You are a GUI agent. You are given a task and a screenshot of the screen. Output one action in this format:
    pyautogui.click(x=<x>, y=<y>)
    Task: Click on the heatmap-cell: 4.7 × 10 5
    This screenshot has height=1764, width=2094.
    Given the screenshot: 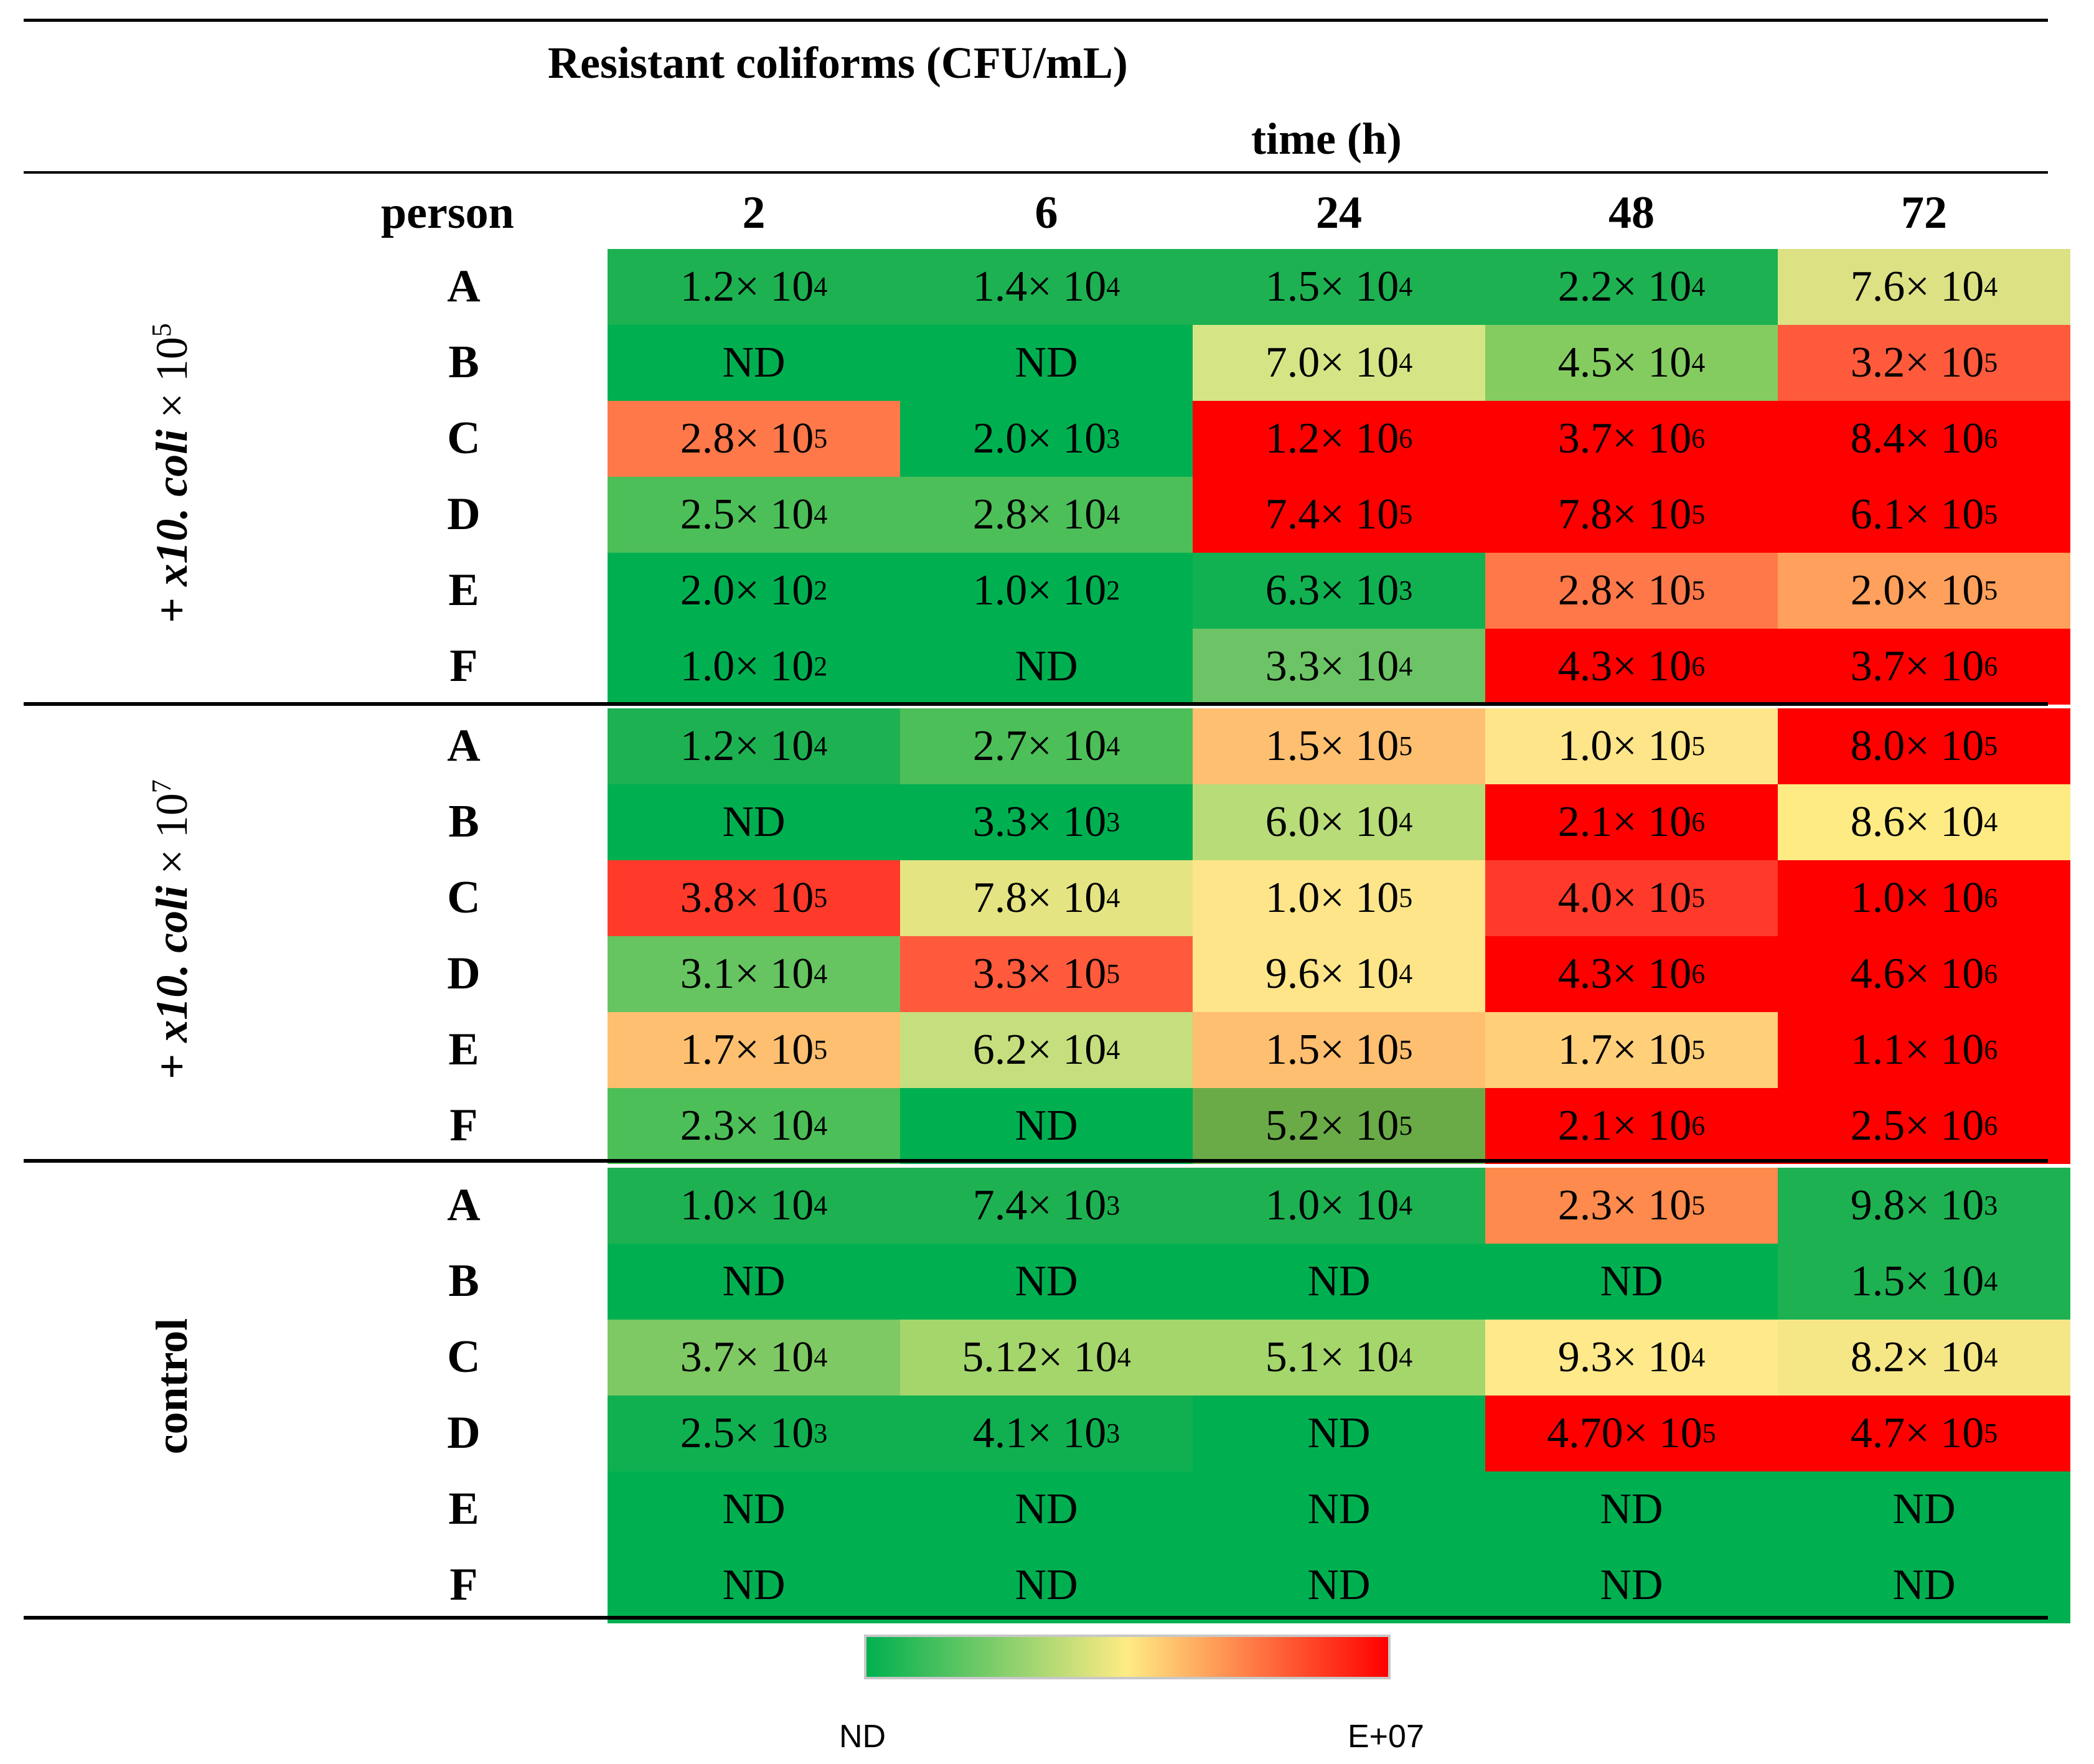 What is the action you would take?
    pyautogui.click(x=1924, y=1433)
    